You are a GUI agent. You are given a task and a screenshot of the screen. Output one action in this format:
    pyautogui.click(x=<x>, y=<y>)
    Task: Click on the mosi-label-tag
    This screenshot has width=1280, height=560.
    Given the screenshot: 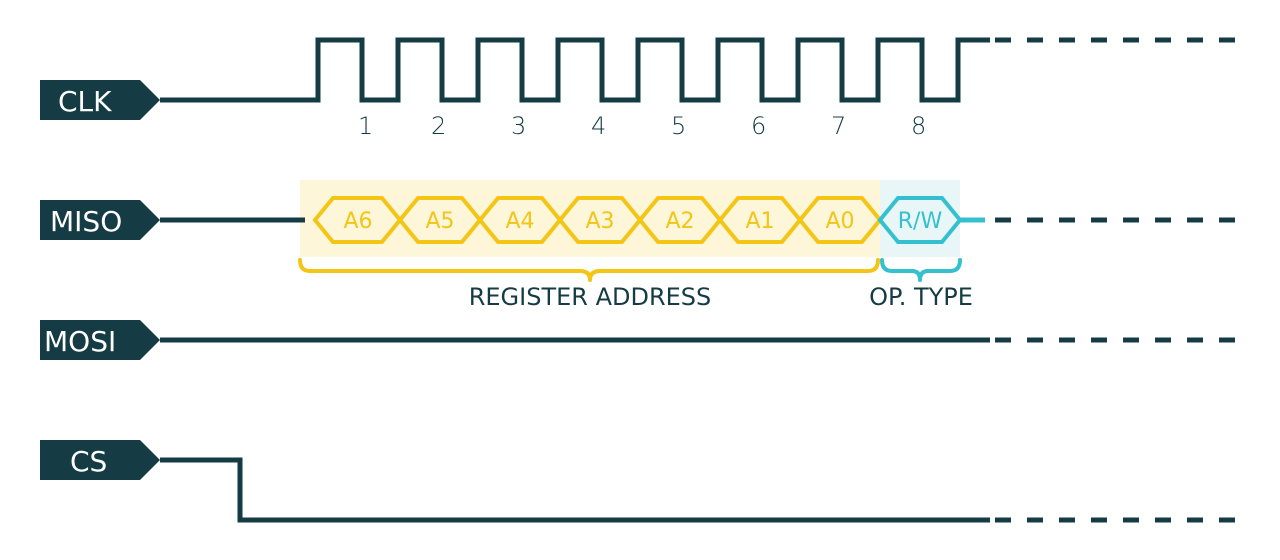 What is the action you would take?
    pyautogui.click(x=100, y=340)
    